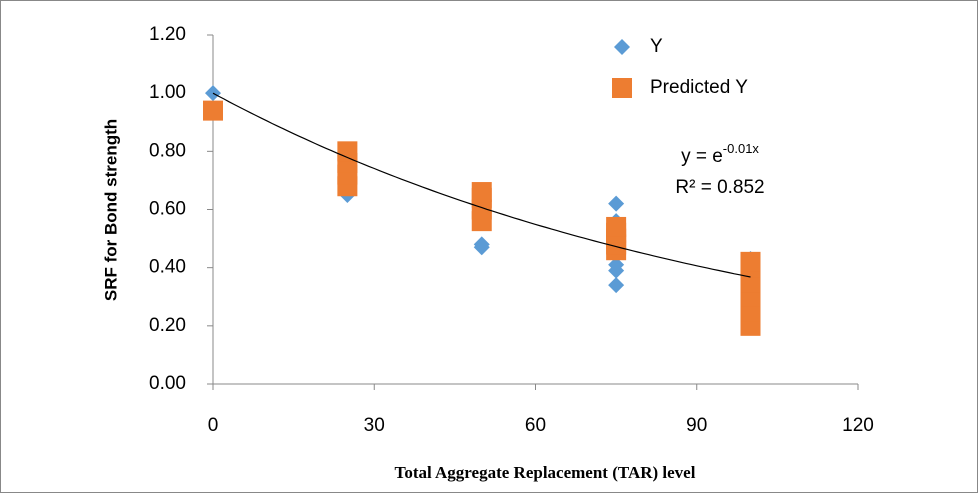 Image resolution: width=978 pixels, height=493 pixels. Describe the element at coordinates (167, 325) in the screenshot. I see `y-tick-label: 0.20` at that location.